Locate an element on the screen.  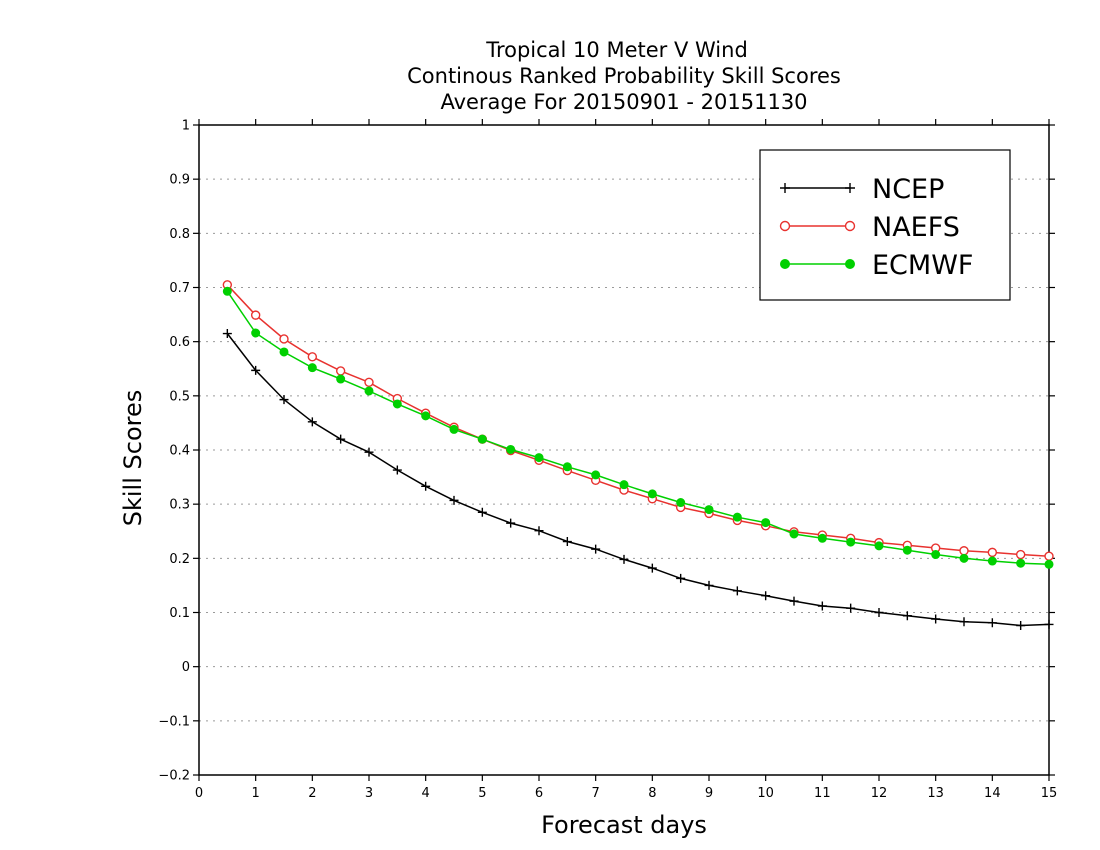
legend-marker-end-ecmwf is located at coordinates (850, 264).